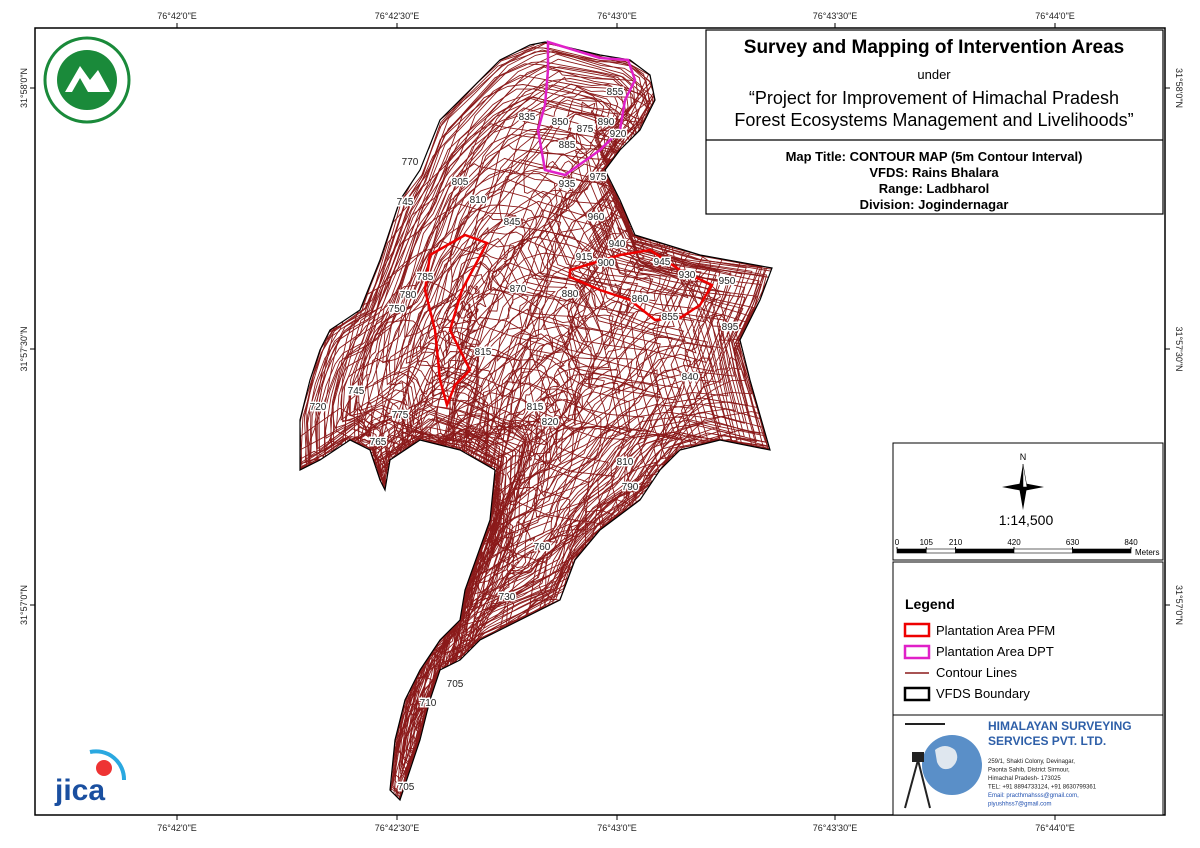  What do you see at coordinates (460, 182) in the screenshot?
I see `contour-label: 805` at bounding box center [460, 182].